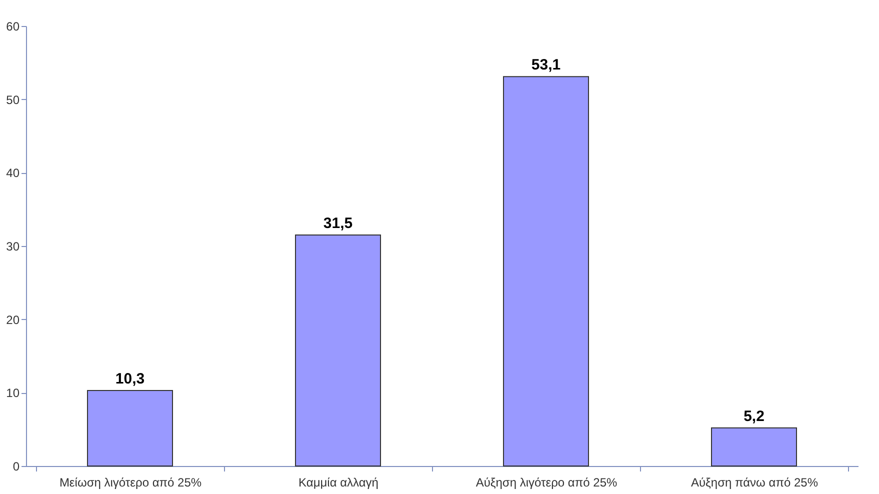  I want to click on data-label: 53,1, so click(546, 65).